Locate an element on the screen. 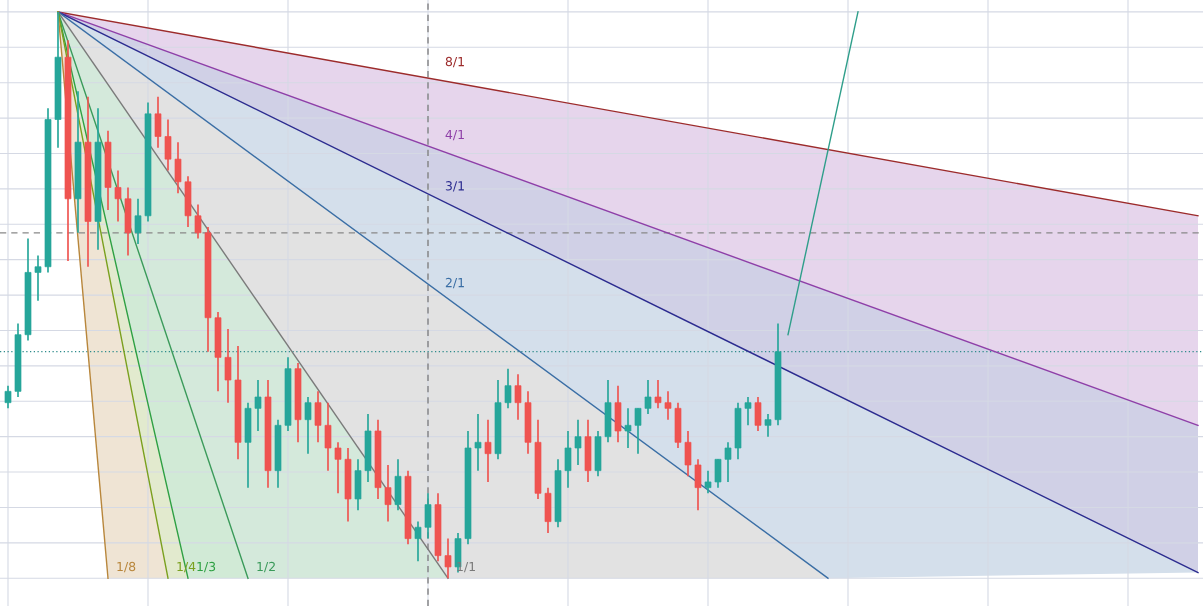 The height and width of the screenshot is (606, 1203). series-label: 8/1 is located at coordinates (454, 62).